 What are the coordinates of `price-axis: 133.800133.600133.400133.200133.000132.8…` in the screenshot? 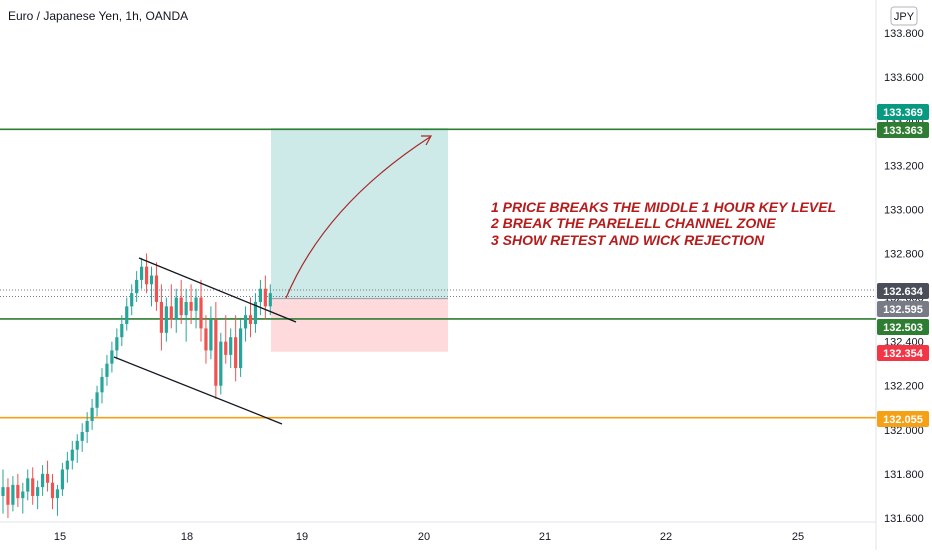 It's located at (904, 276).